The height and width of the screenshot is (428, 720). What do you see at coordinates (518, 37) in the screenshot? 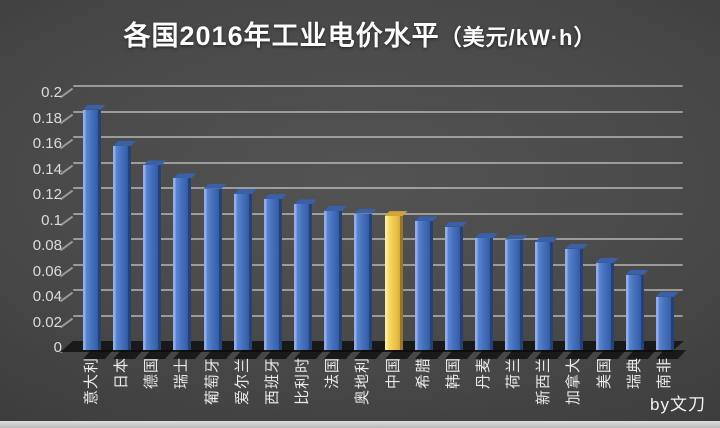
I see `chart-title-unit: （美元/kW·h）` at bounding box center [518, 37].